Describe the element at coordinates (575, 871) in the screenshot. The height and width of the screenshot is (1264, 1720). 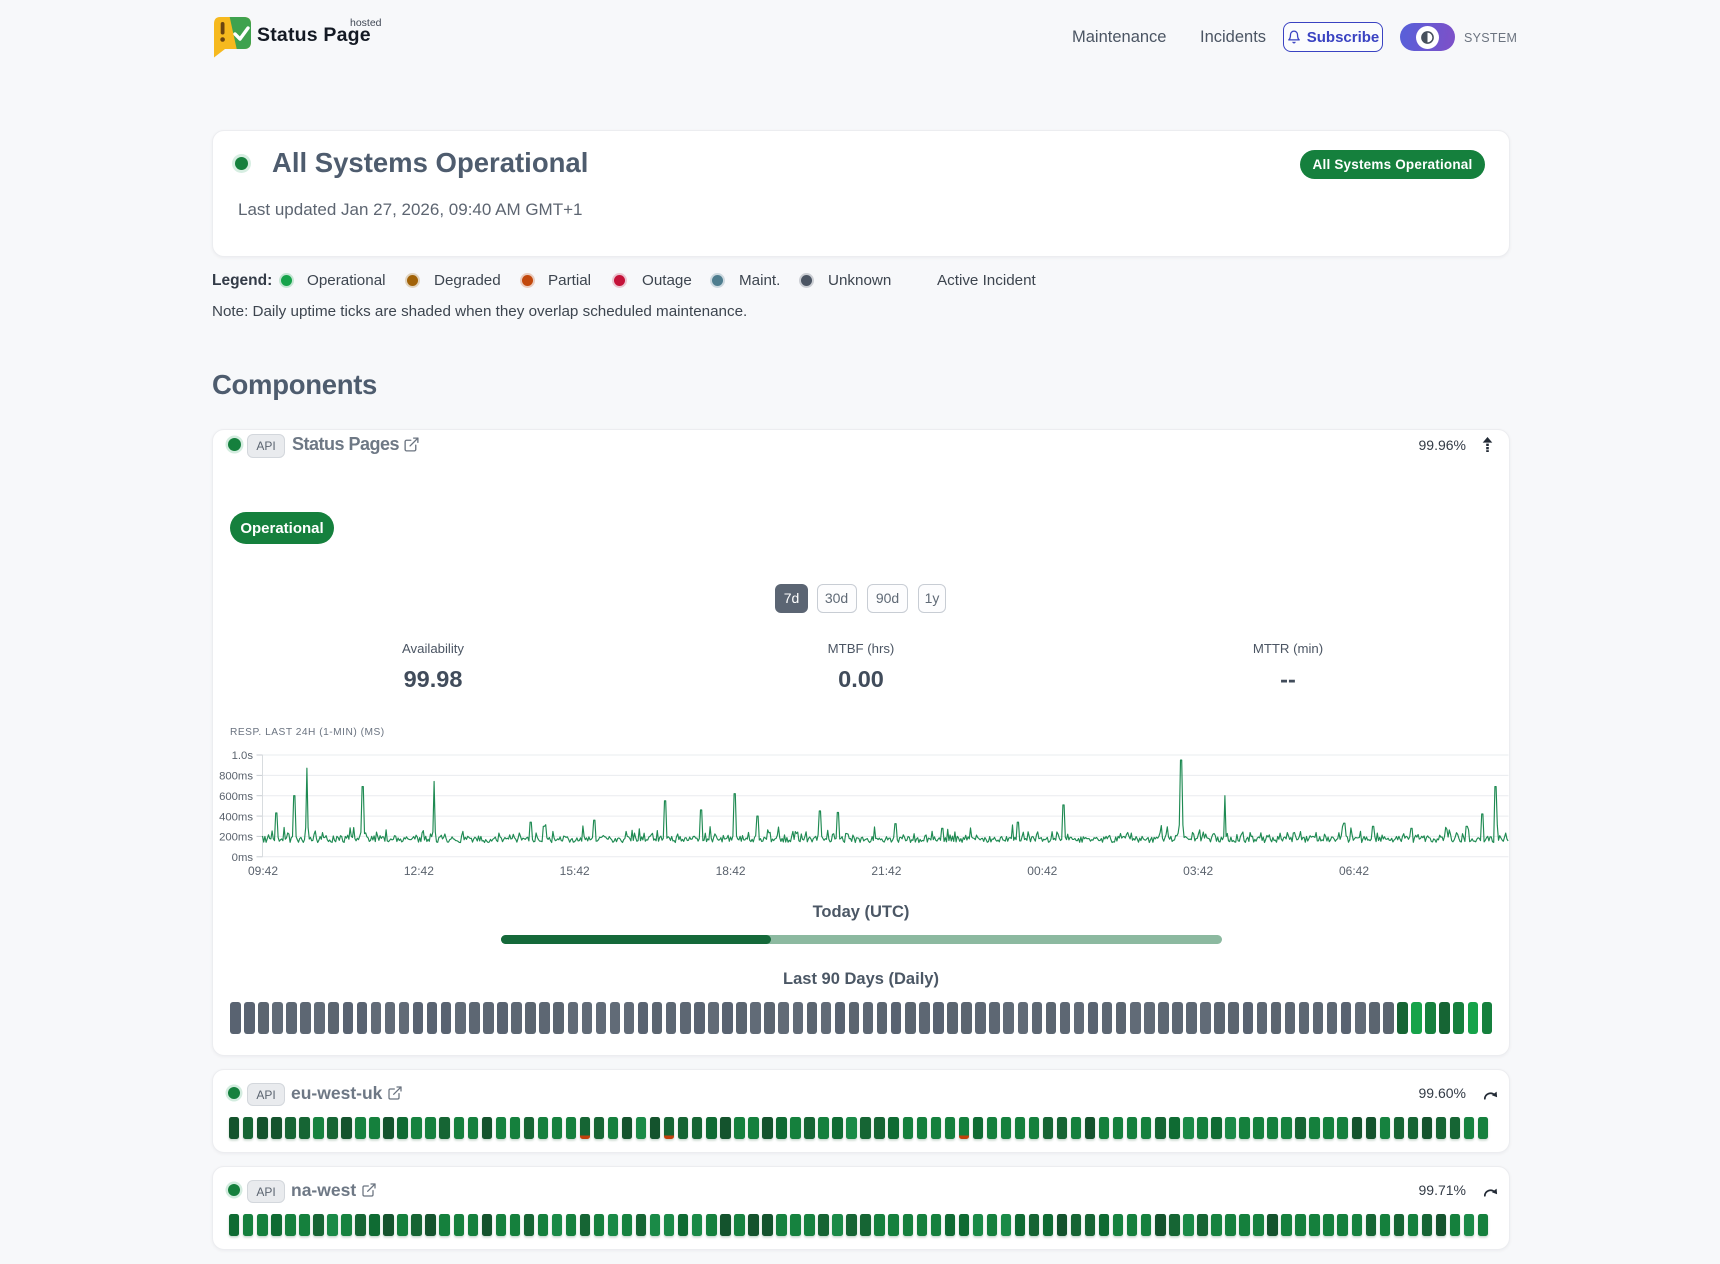
I see `svg-text: 15:42` at that location.